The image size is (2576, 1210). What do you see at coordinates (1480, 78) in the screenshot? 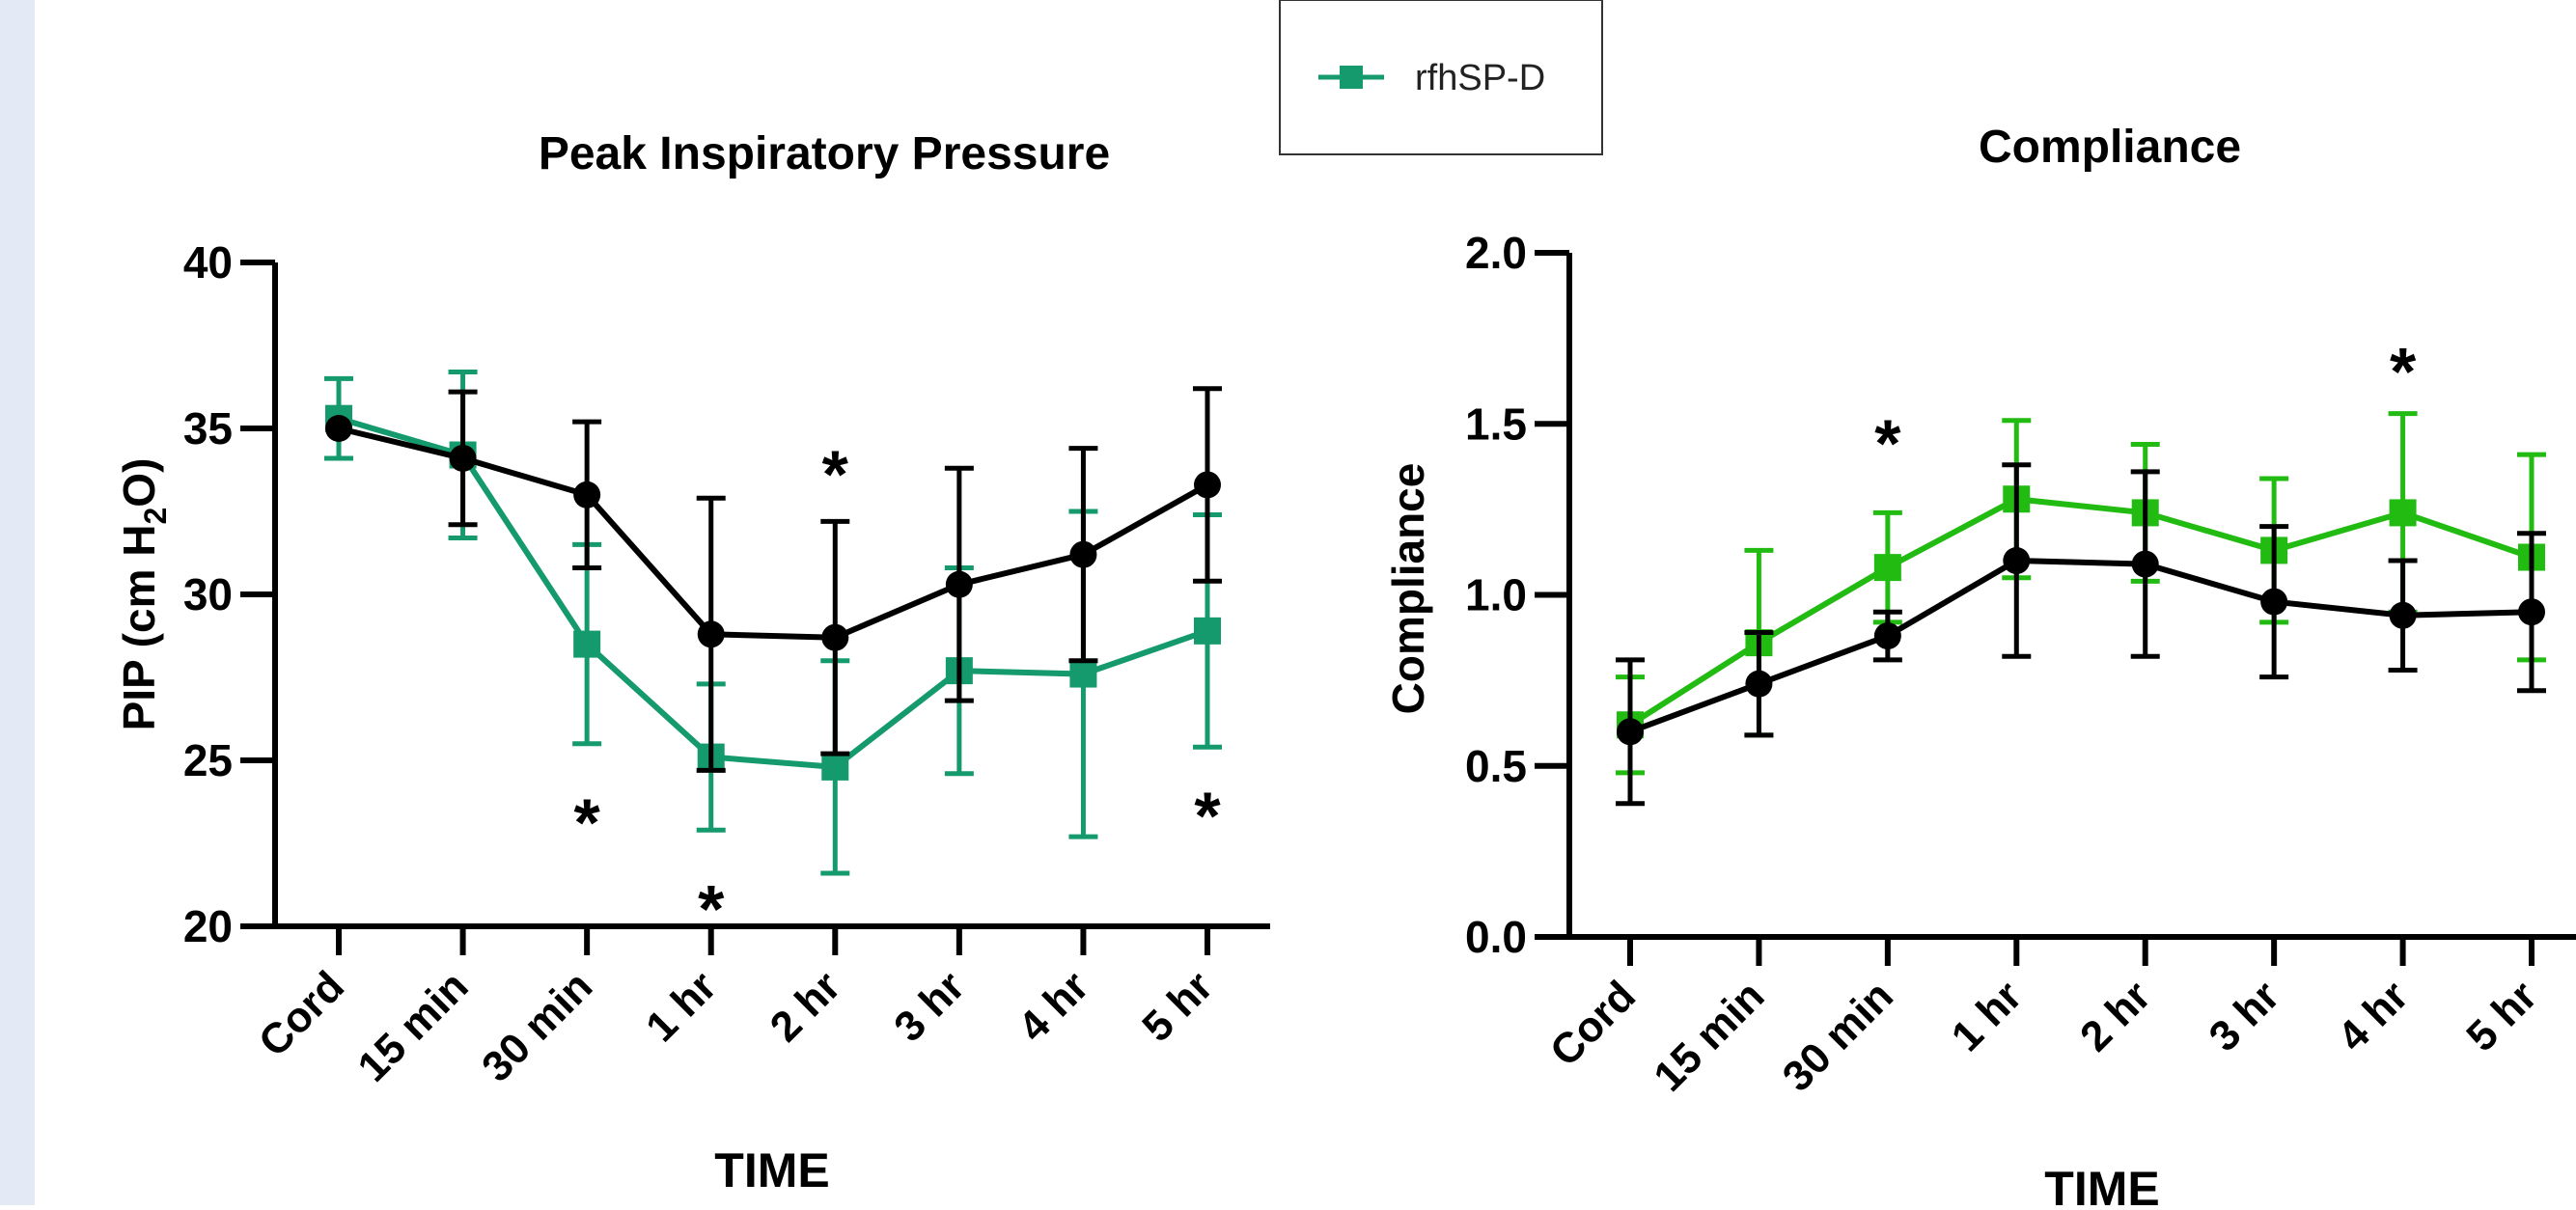
I see `legend-label: rfhSP-D` at bounding box center [1480, 78].